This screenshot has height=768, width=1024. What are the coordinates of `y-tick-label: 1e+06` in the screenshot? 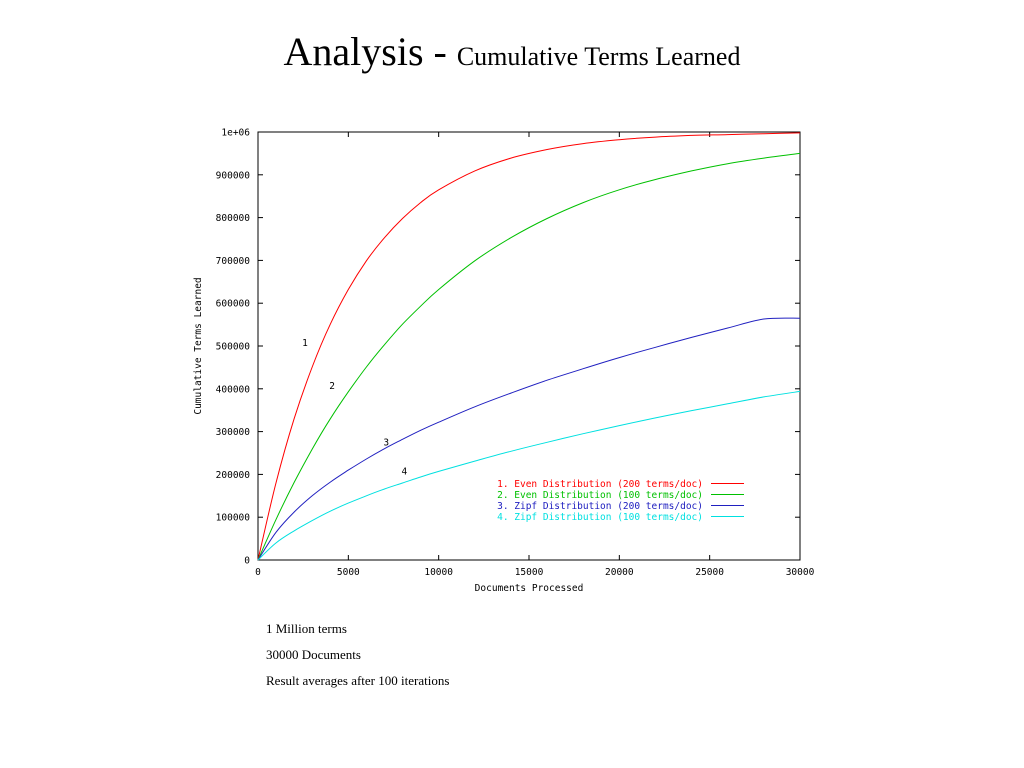 It's located at (235, 133).